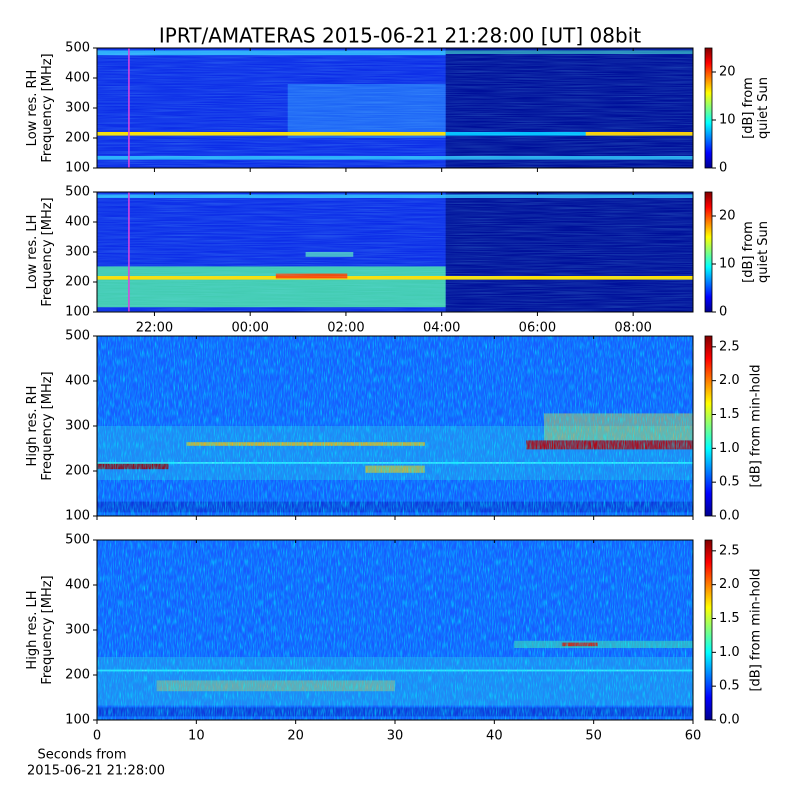 This screenshot has height=800, width=800. What do you see at coordinates (32, 426) in the screenshot?
I see `y-axis-label: High res. RH` at bounding box center [32, 426].